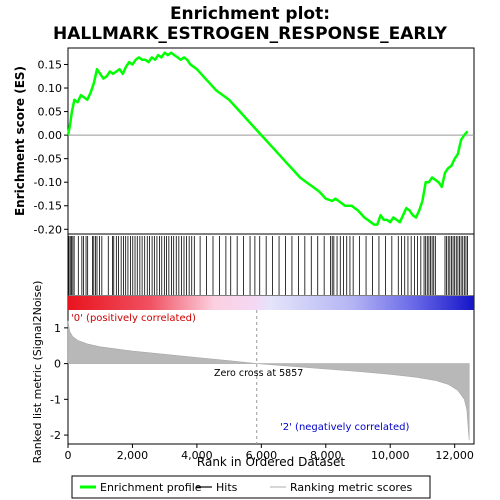 This screenshot has height=500, width=500. Describe the element at coordinates (20, 141) in the screenshot. I see `es-y-axis-label: Enrichment score (ES)` at that location.